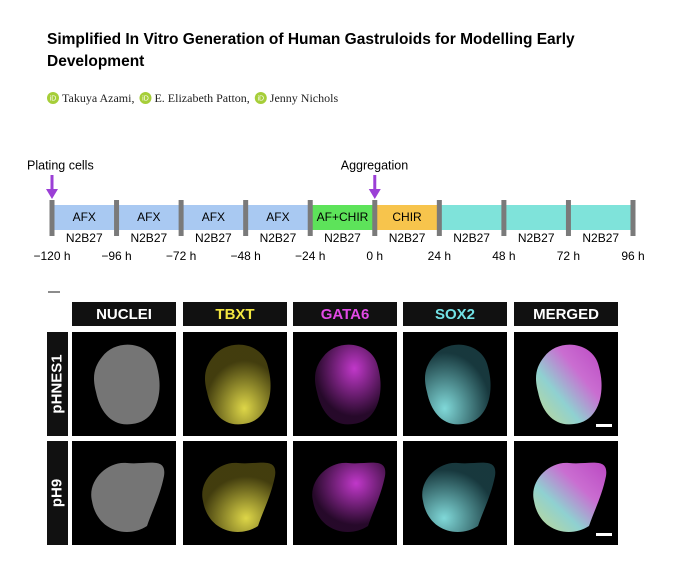 This screenshot has height=567, width=680. I want to click on time-label: 96 h, so click(632, 256).